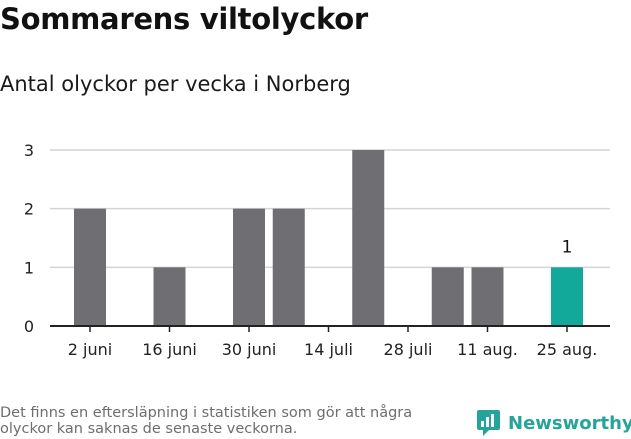 The width and height of the screenshot is (631, 439). Describe the element at coordinates (29, 267) in the screenshot. I see `y-tick-label: 1` at that location.